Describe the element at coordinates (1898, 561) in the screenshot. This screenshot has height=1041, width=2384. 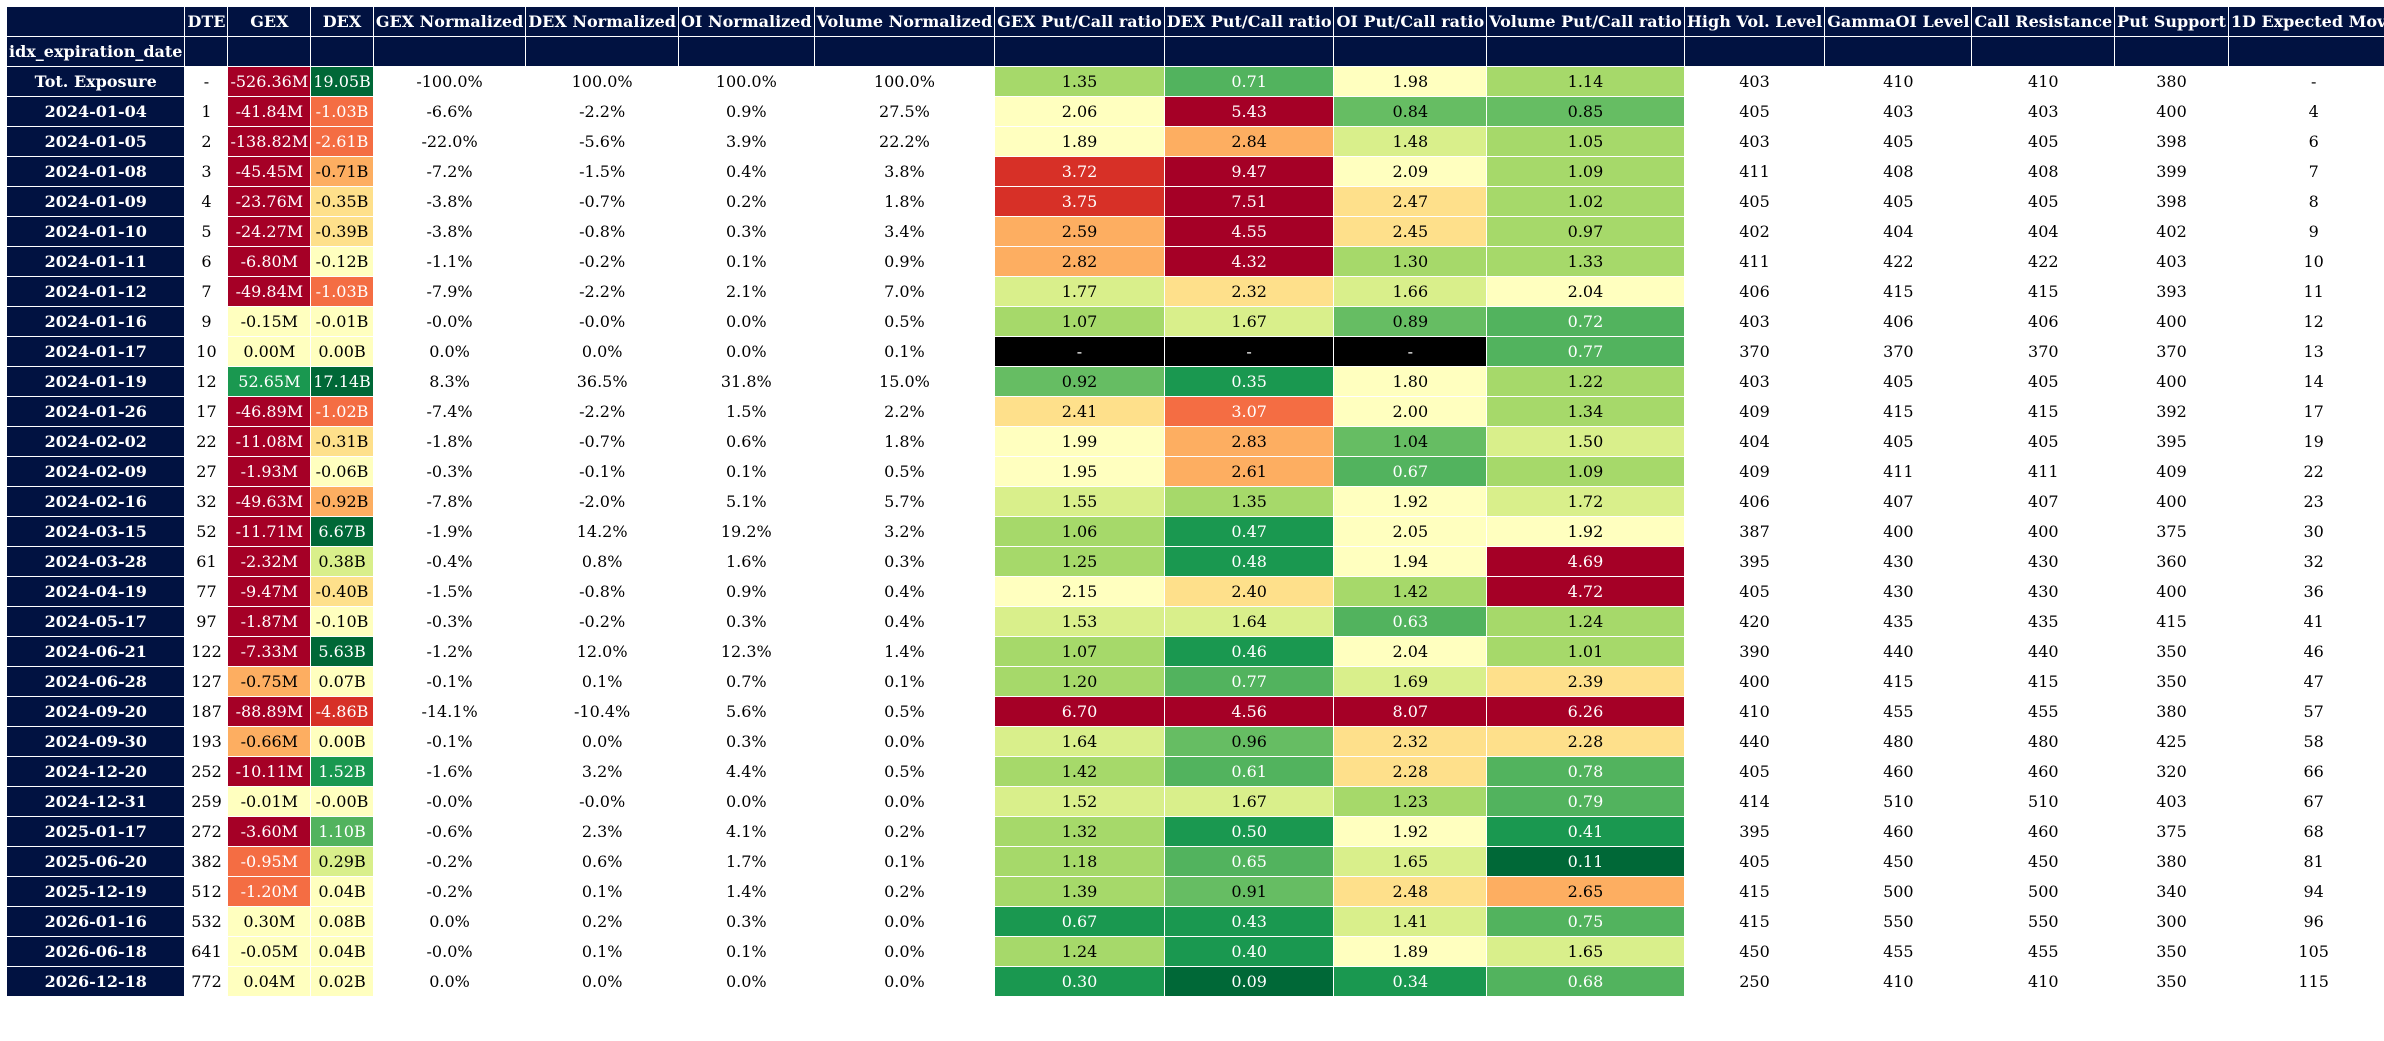
I see `table-cell: 430` at that location.